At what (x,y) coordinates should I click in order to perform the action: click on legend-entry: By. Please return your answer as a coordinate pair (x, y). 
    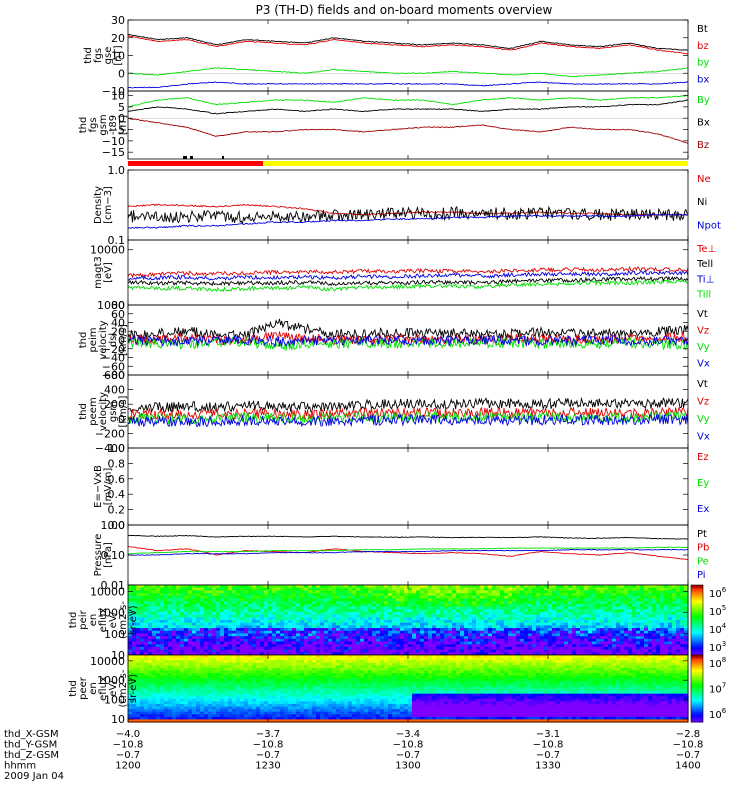
    Looking at the image, I should click on (703, 100).